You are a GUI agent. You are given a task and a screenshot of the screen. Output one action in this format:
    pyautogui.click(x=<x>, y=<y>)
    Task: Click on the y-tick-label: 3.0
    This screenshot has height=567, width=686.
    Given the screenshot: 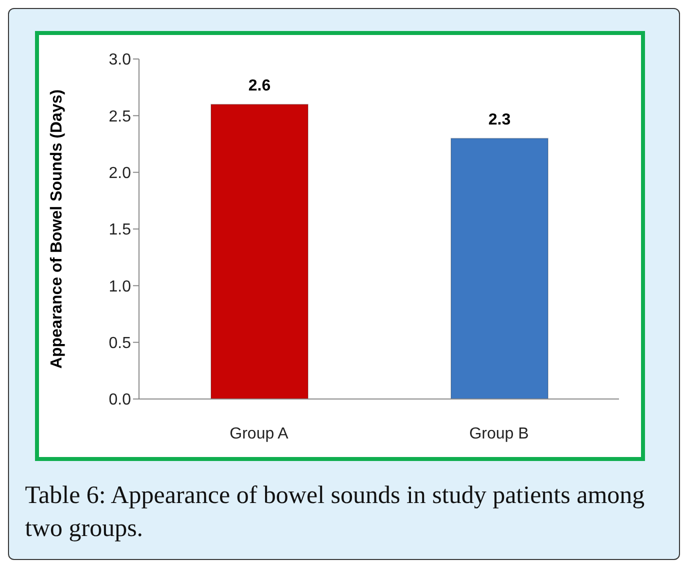 What is the action you would take?
    pyautogui.click(x=120, y=60)
    